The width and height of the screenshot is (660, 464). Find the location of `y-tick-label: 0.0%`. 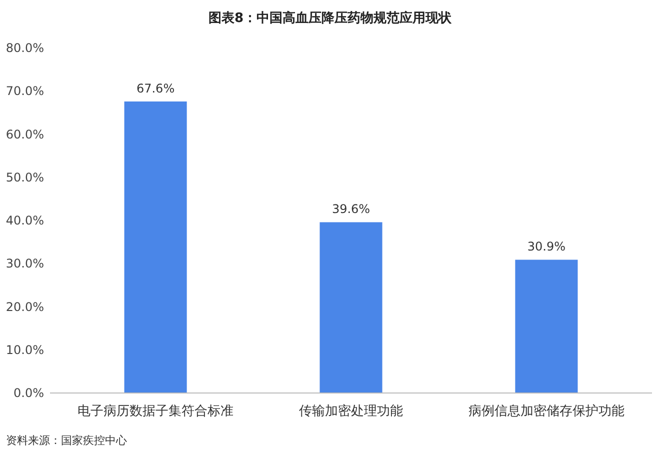

y-tick-label: 0.0% is located at coordinates (29, 393).